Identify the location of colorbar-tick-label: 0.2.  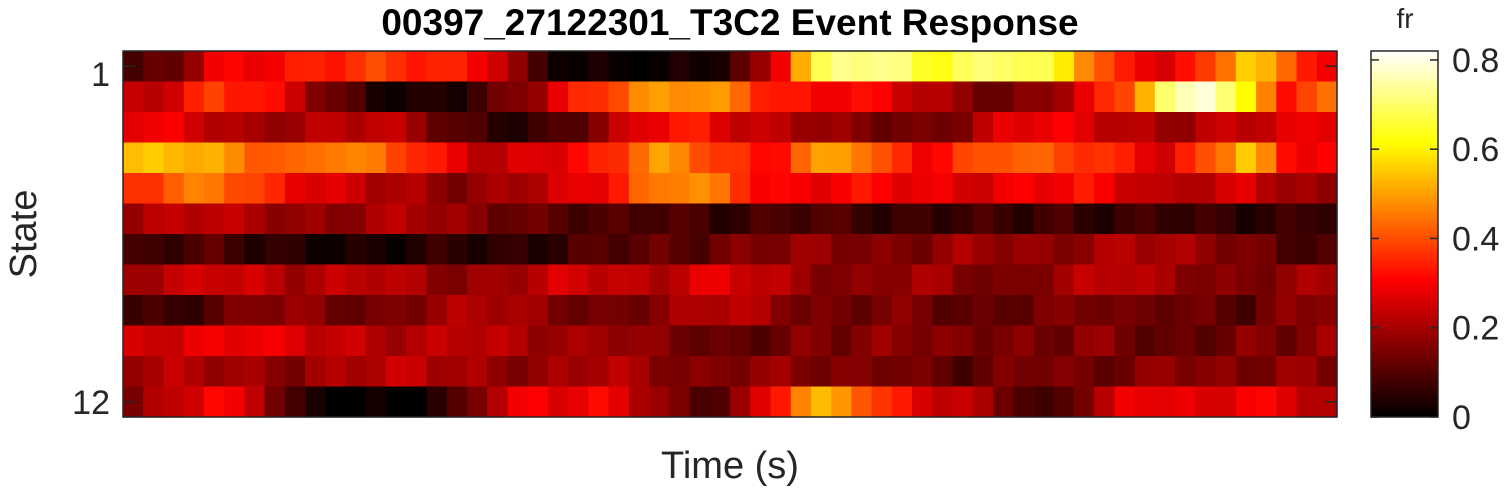
(1475, 329).